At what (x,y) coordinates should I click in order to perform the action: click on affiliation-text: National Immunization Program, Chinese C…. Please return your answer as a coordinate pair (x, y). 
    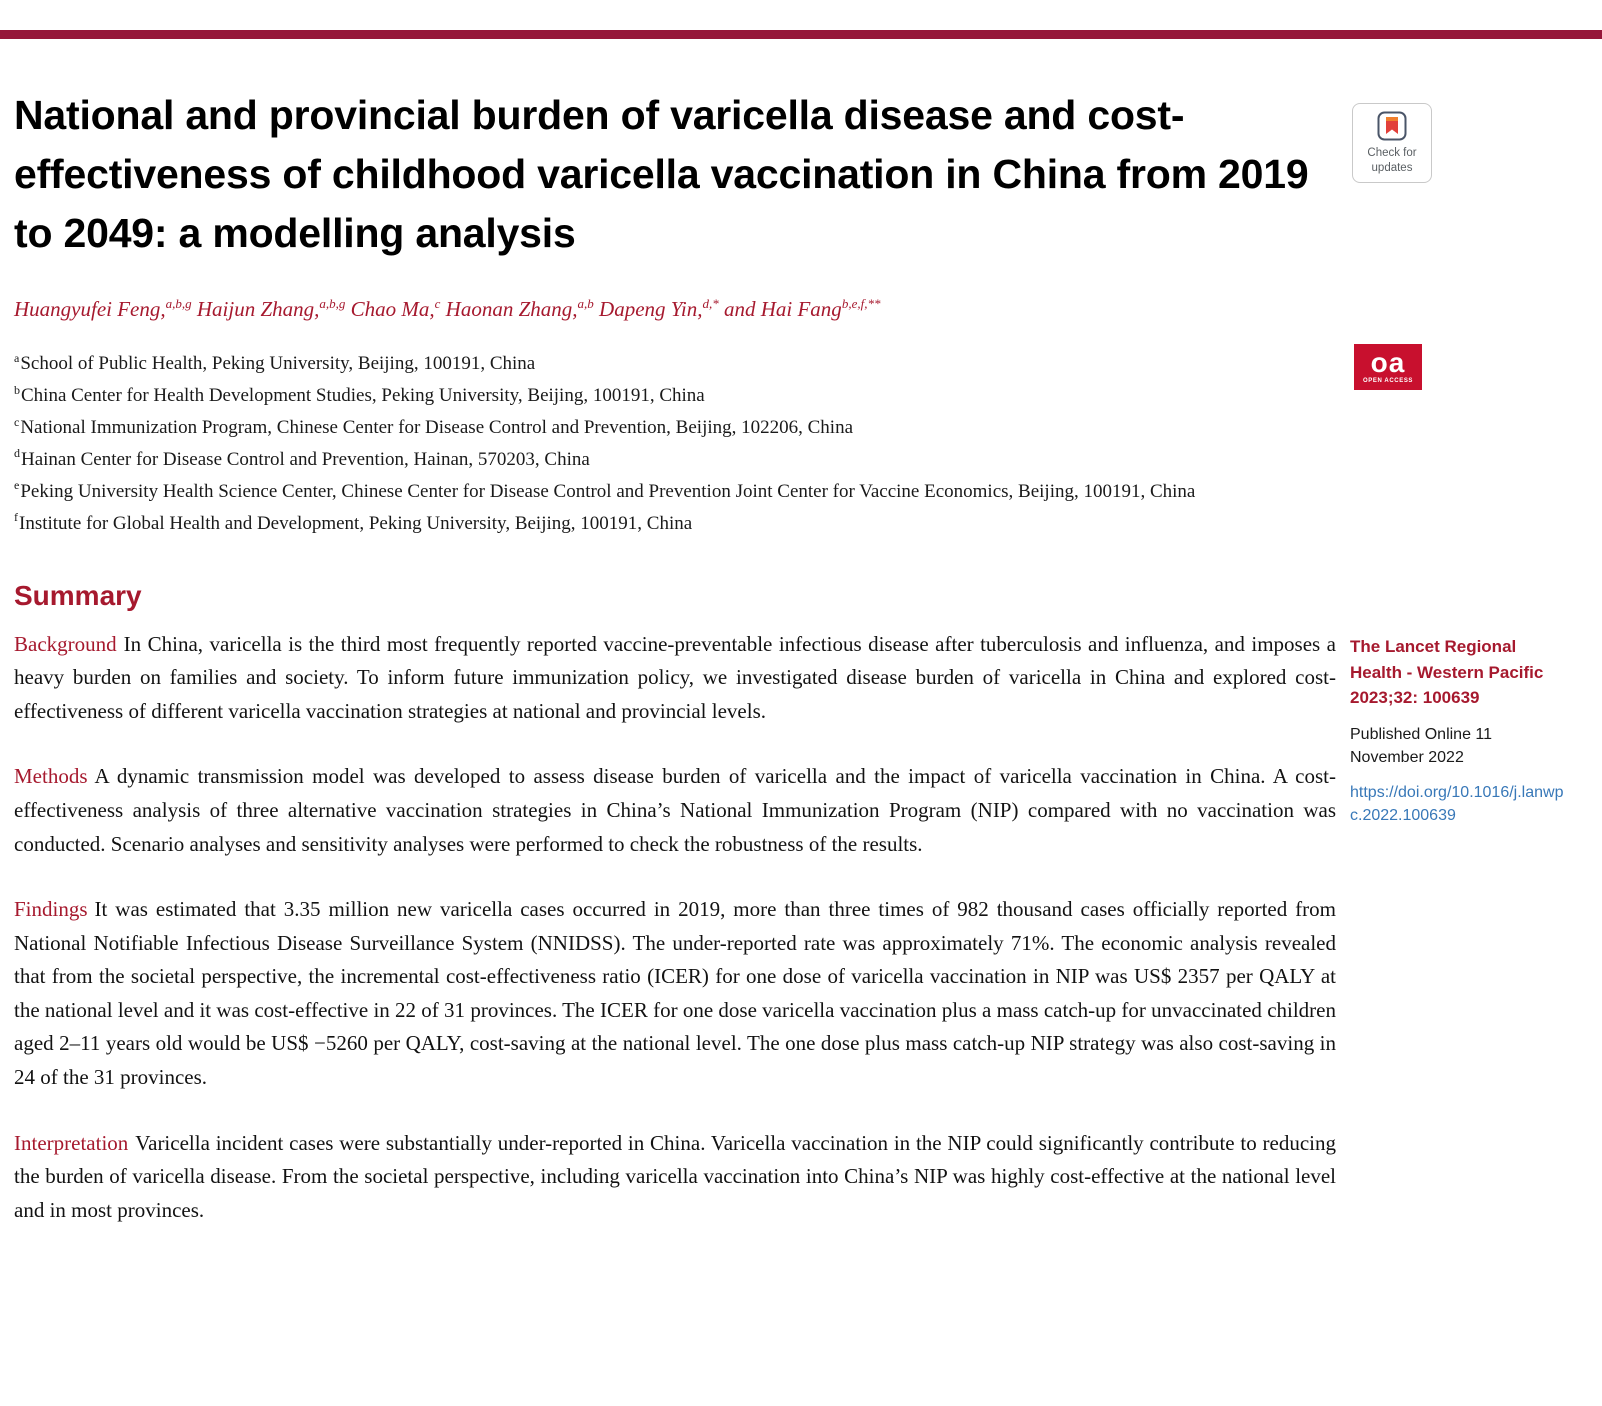
    Looking at the image, I should click on (437, 427).